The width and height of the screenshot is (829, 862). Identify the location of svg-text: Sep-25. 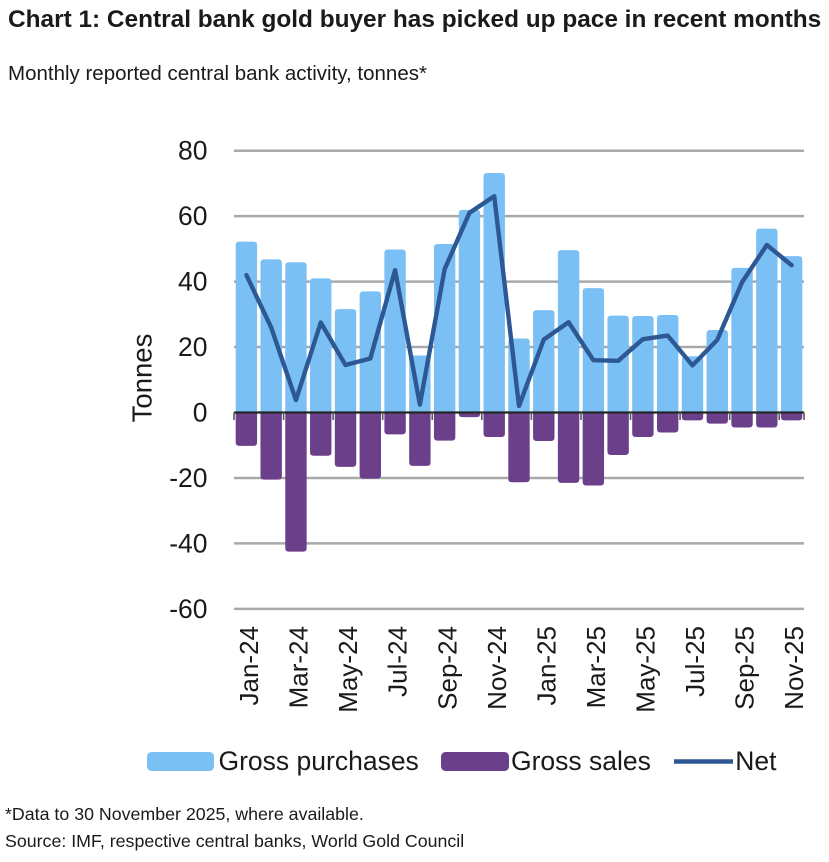
(745, 668).